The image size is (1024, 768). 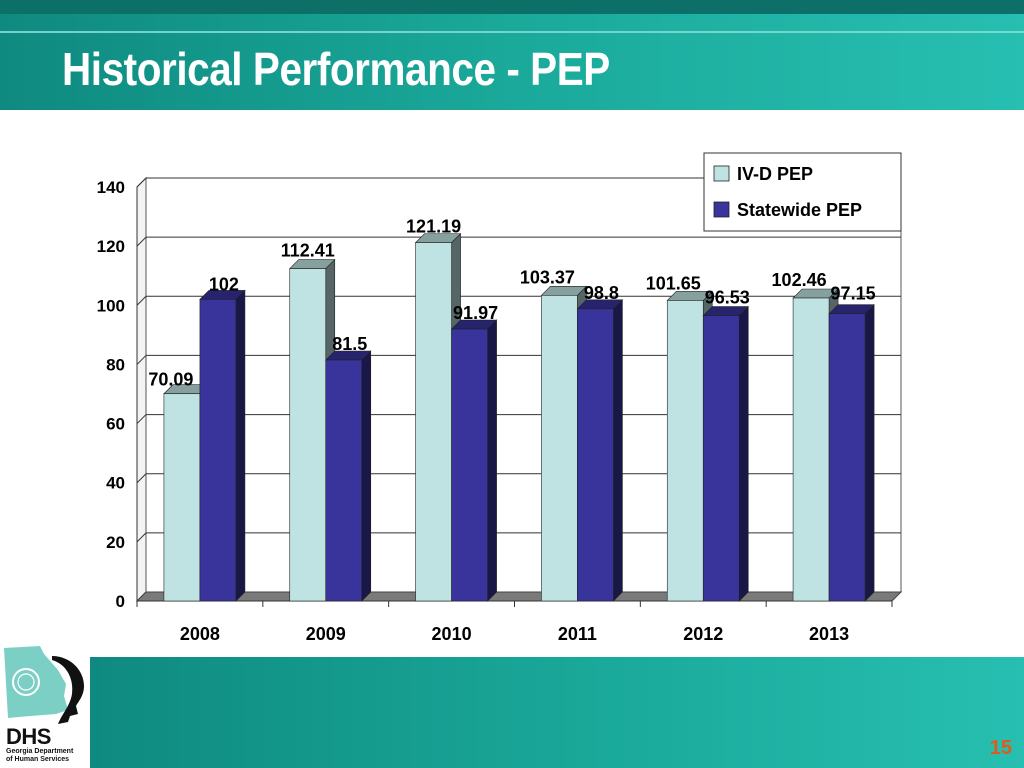 I want to click on y-tick-label: 60, so click(x=115, y=424).